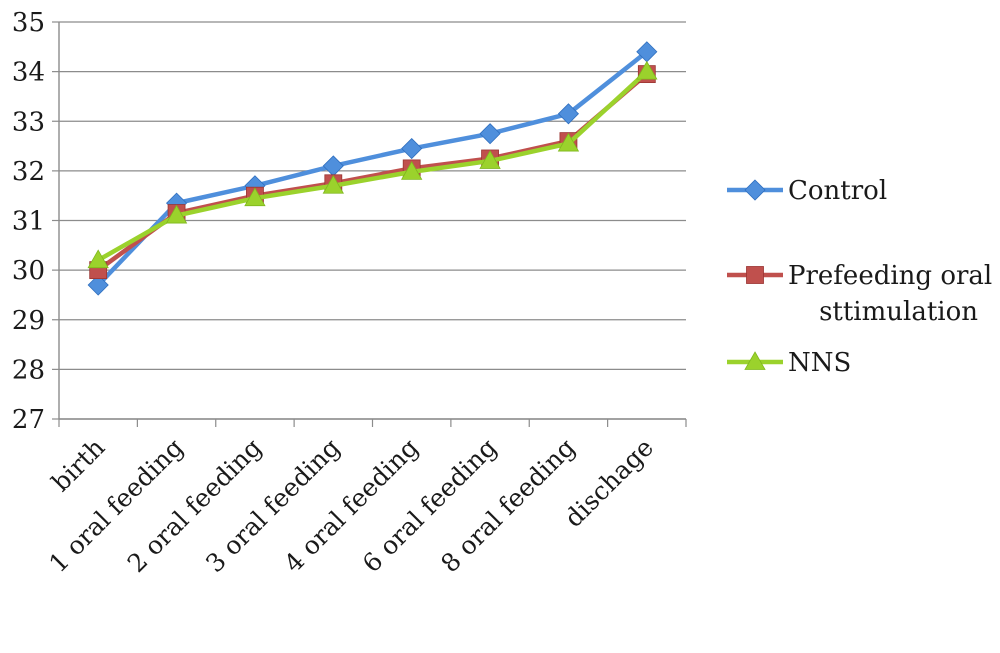 This screenshot has width=1000, height=653. I want to click on y-tick-label: 30, so click(28, 271).